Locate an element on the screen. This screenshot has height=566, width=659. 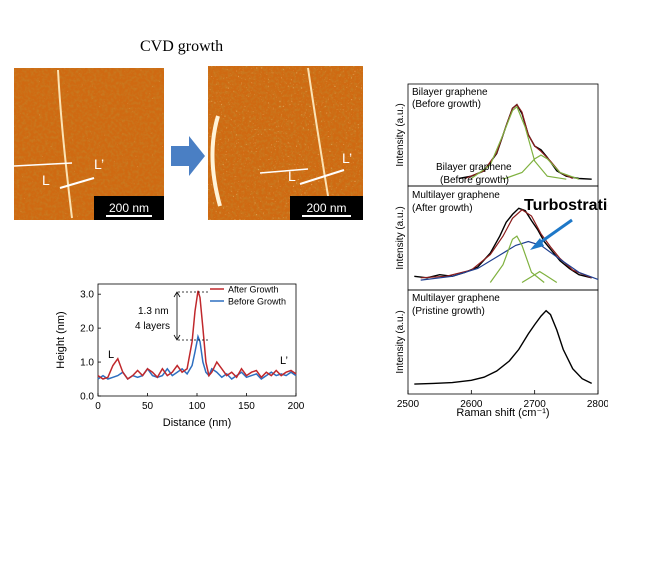
x-tick-label: 50 is located at coordinates (148, 406).